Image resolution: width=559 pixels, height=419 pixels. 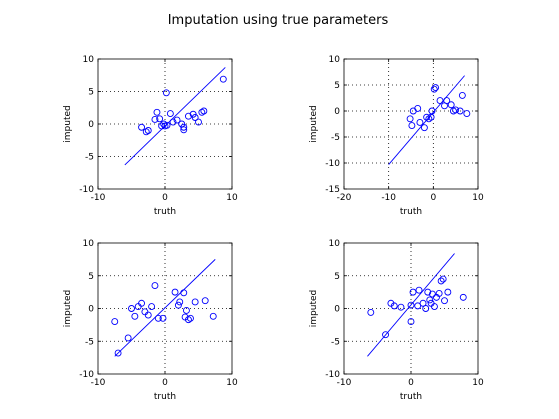 I want to click on subplot-3: -10 0 10 -10 -5 0 5 10 truth imputed, so click(x=150, y=320).